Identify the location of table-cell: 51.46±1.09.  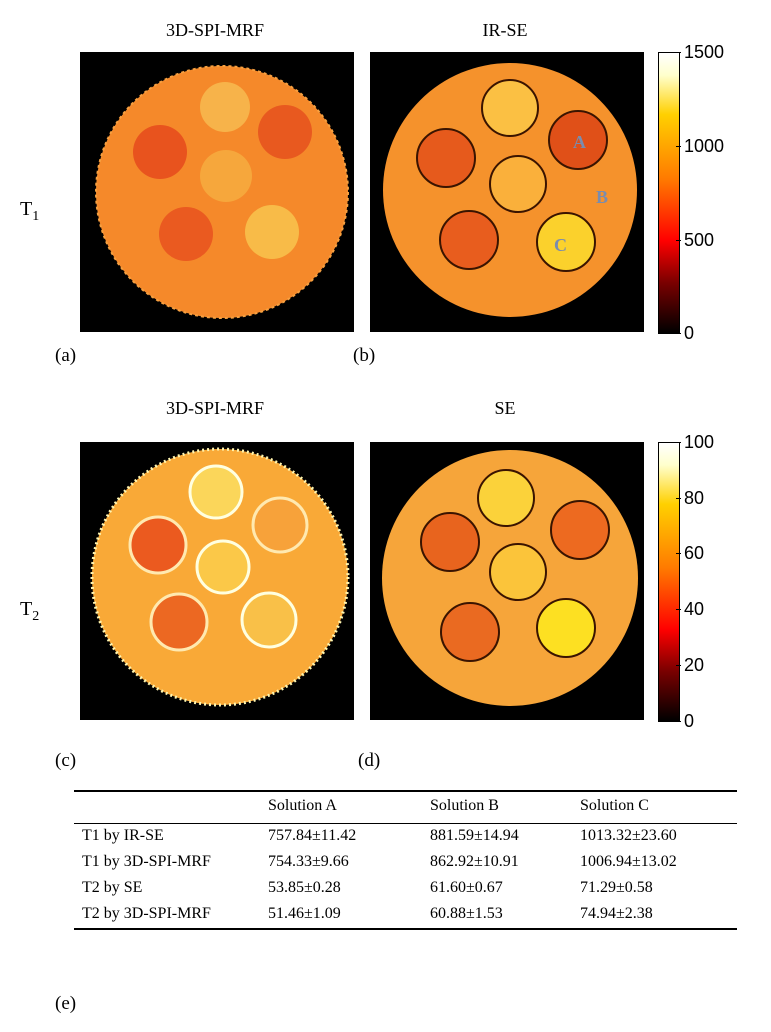
(304, 913).